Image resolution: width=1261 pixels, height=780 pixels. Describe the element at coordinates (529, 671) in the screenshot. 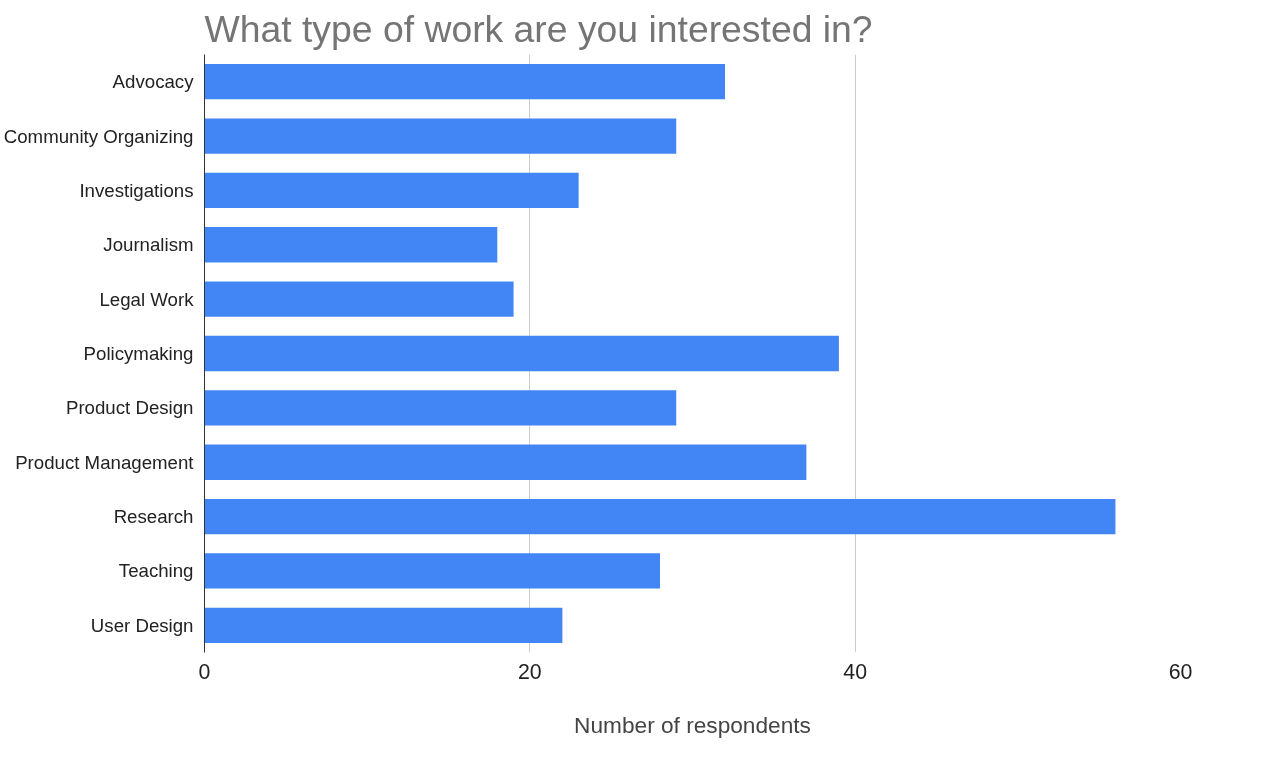

I see `x-tick-label: 20` at that location.